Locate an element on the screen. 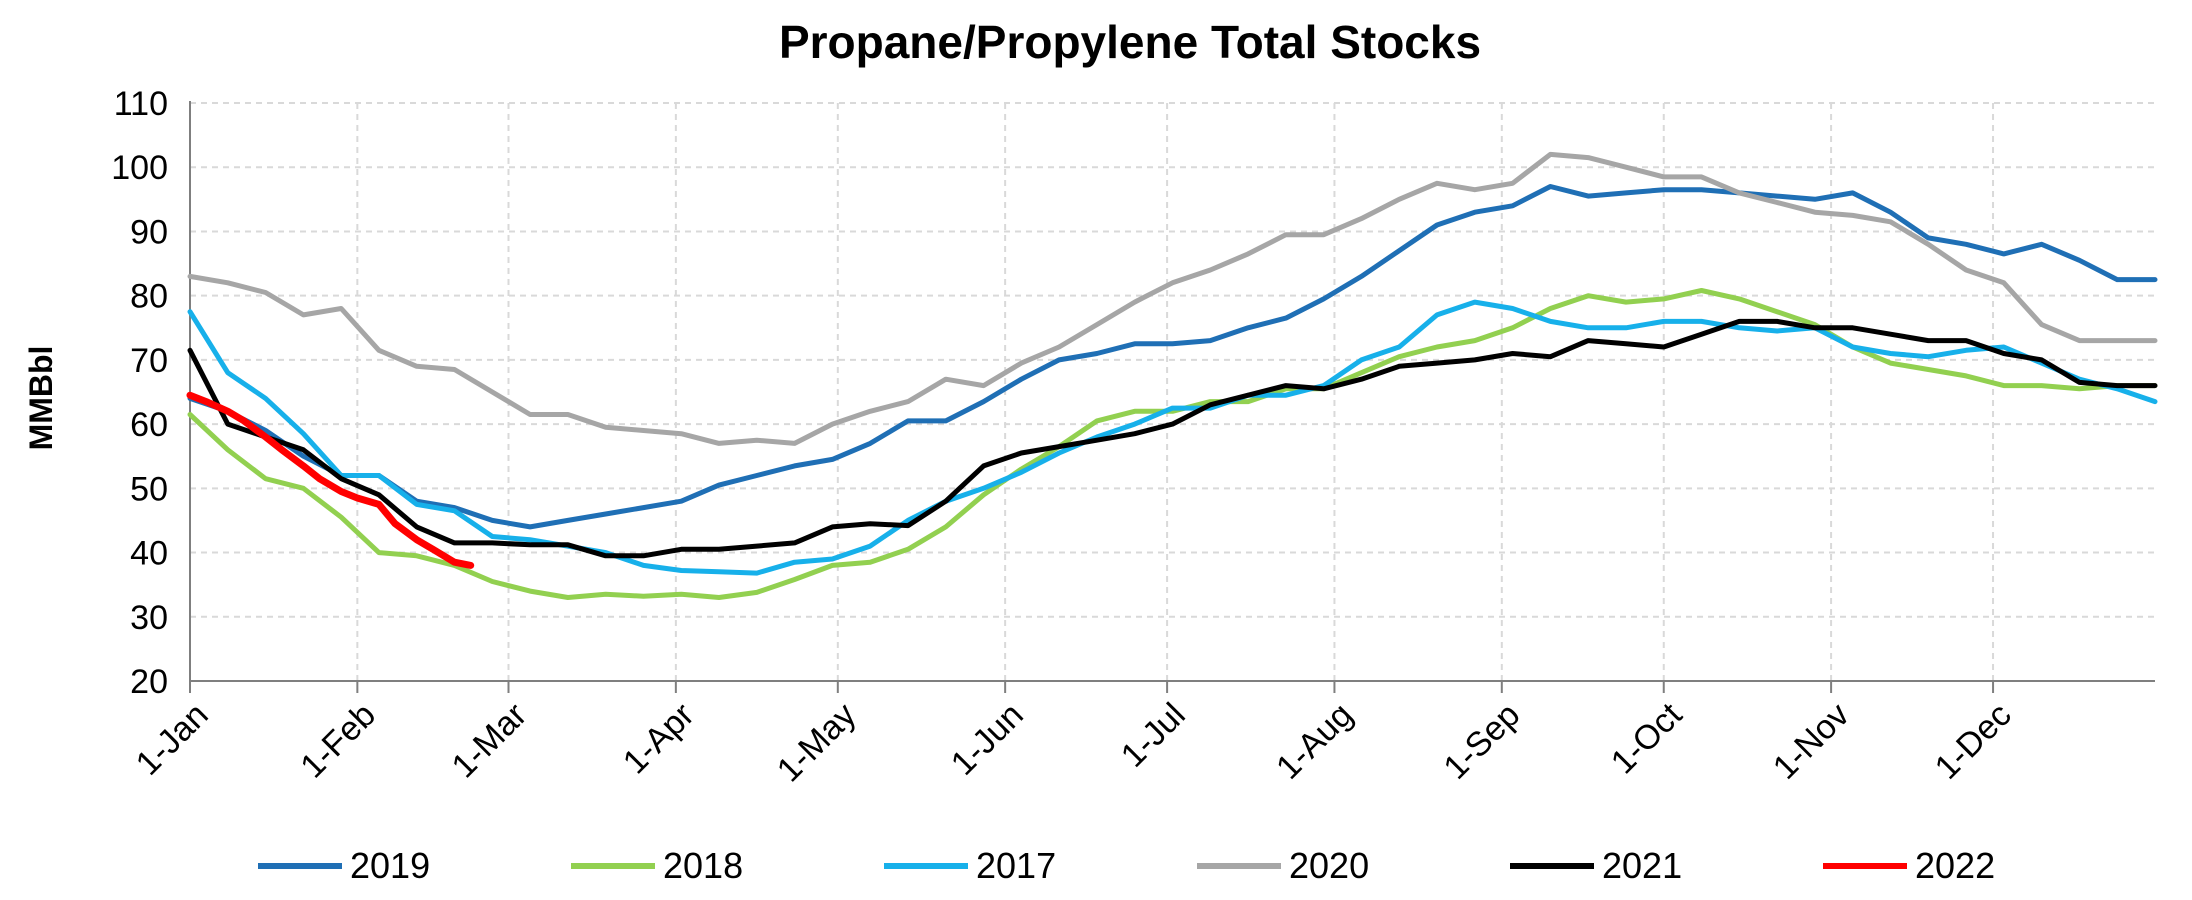 The height and width of the screenshot is (900, 2192). y-tick-label: 110 is located at coordinates (141, 104).